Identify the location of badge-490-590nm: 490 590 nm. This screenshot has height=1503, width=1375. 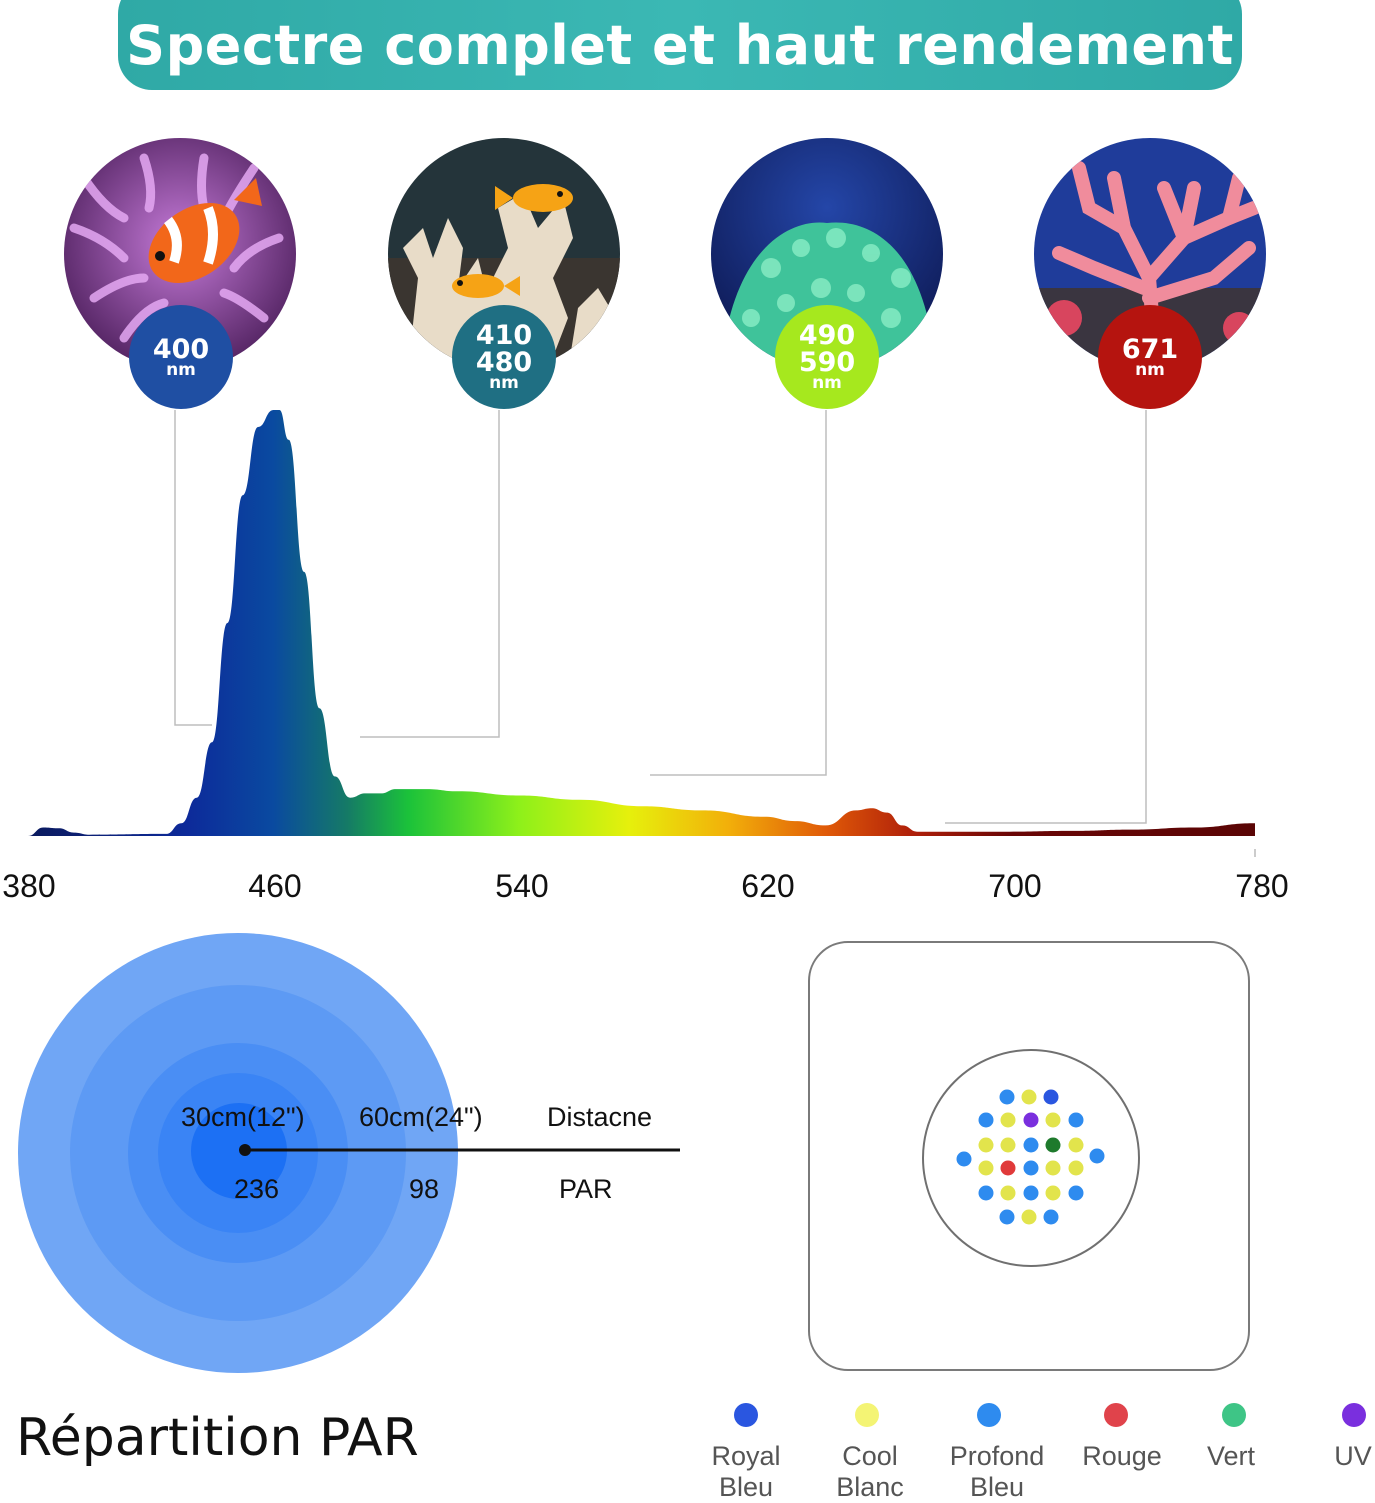
(827, 357).